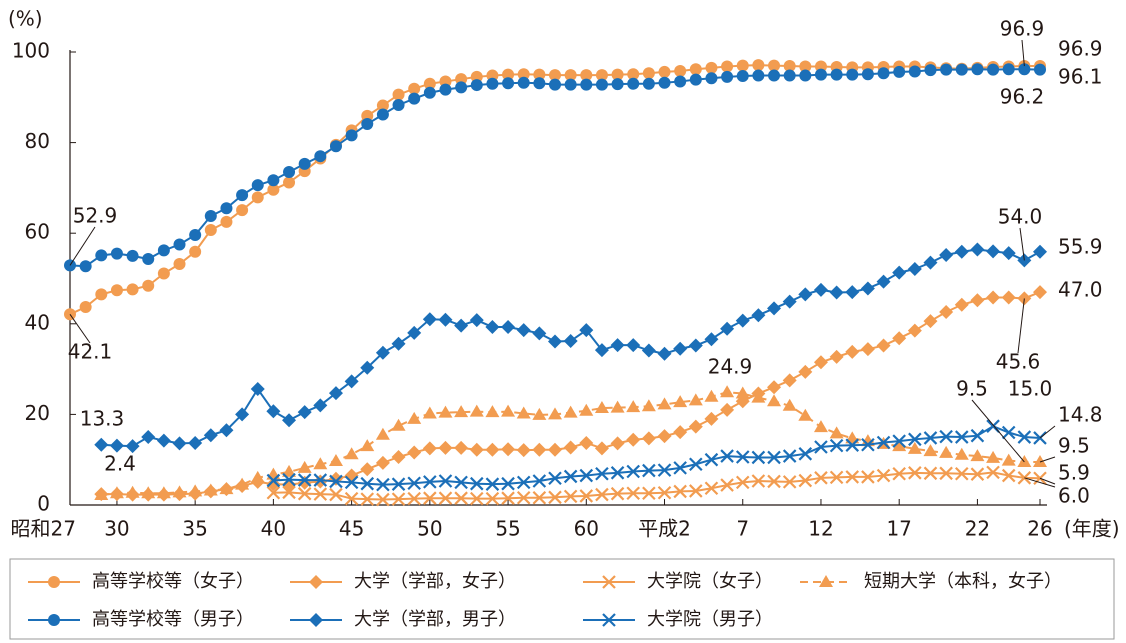 The image size is (1126, 643). Describe the element at coordinates (1039, 529) in the screenshot. I see `x-tick-label: 26` at that location.